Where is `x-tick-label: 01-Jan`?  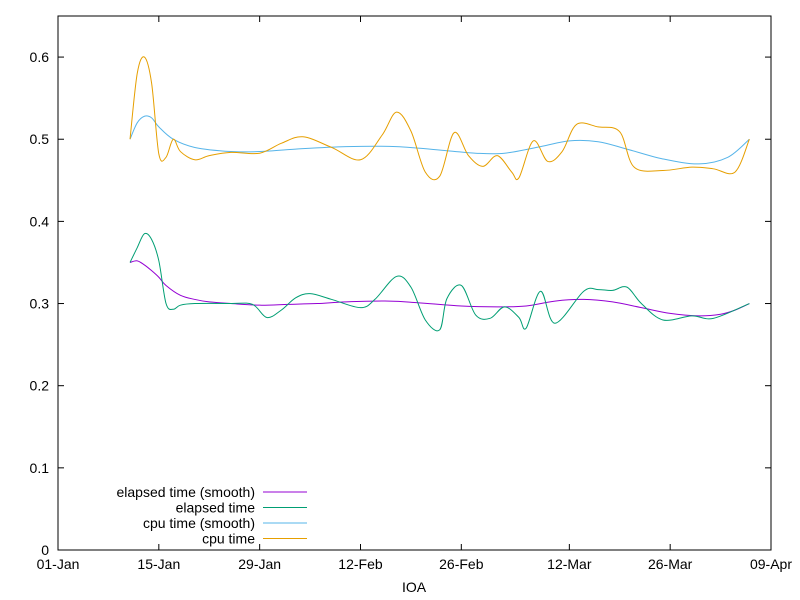 x-tick-label: 01-Jan is located at coordinates (58, 564).